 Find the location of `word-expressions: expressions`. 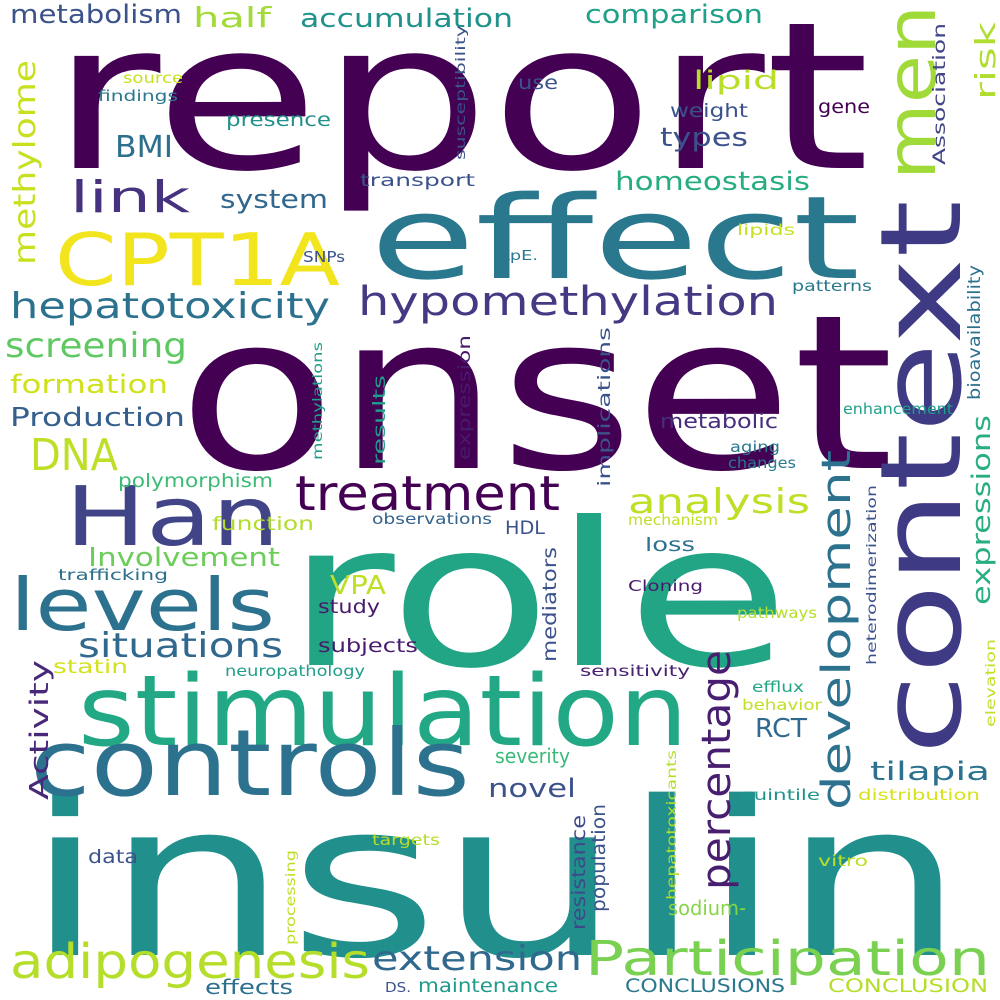

word-expressions: expressions is located at coordinates (982, 510).